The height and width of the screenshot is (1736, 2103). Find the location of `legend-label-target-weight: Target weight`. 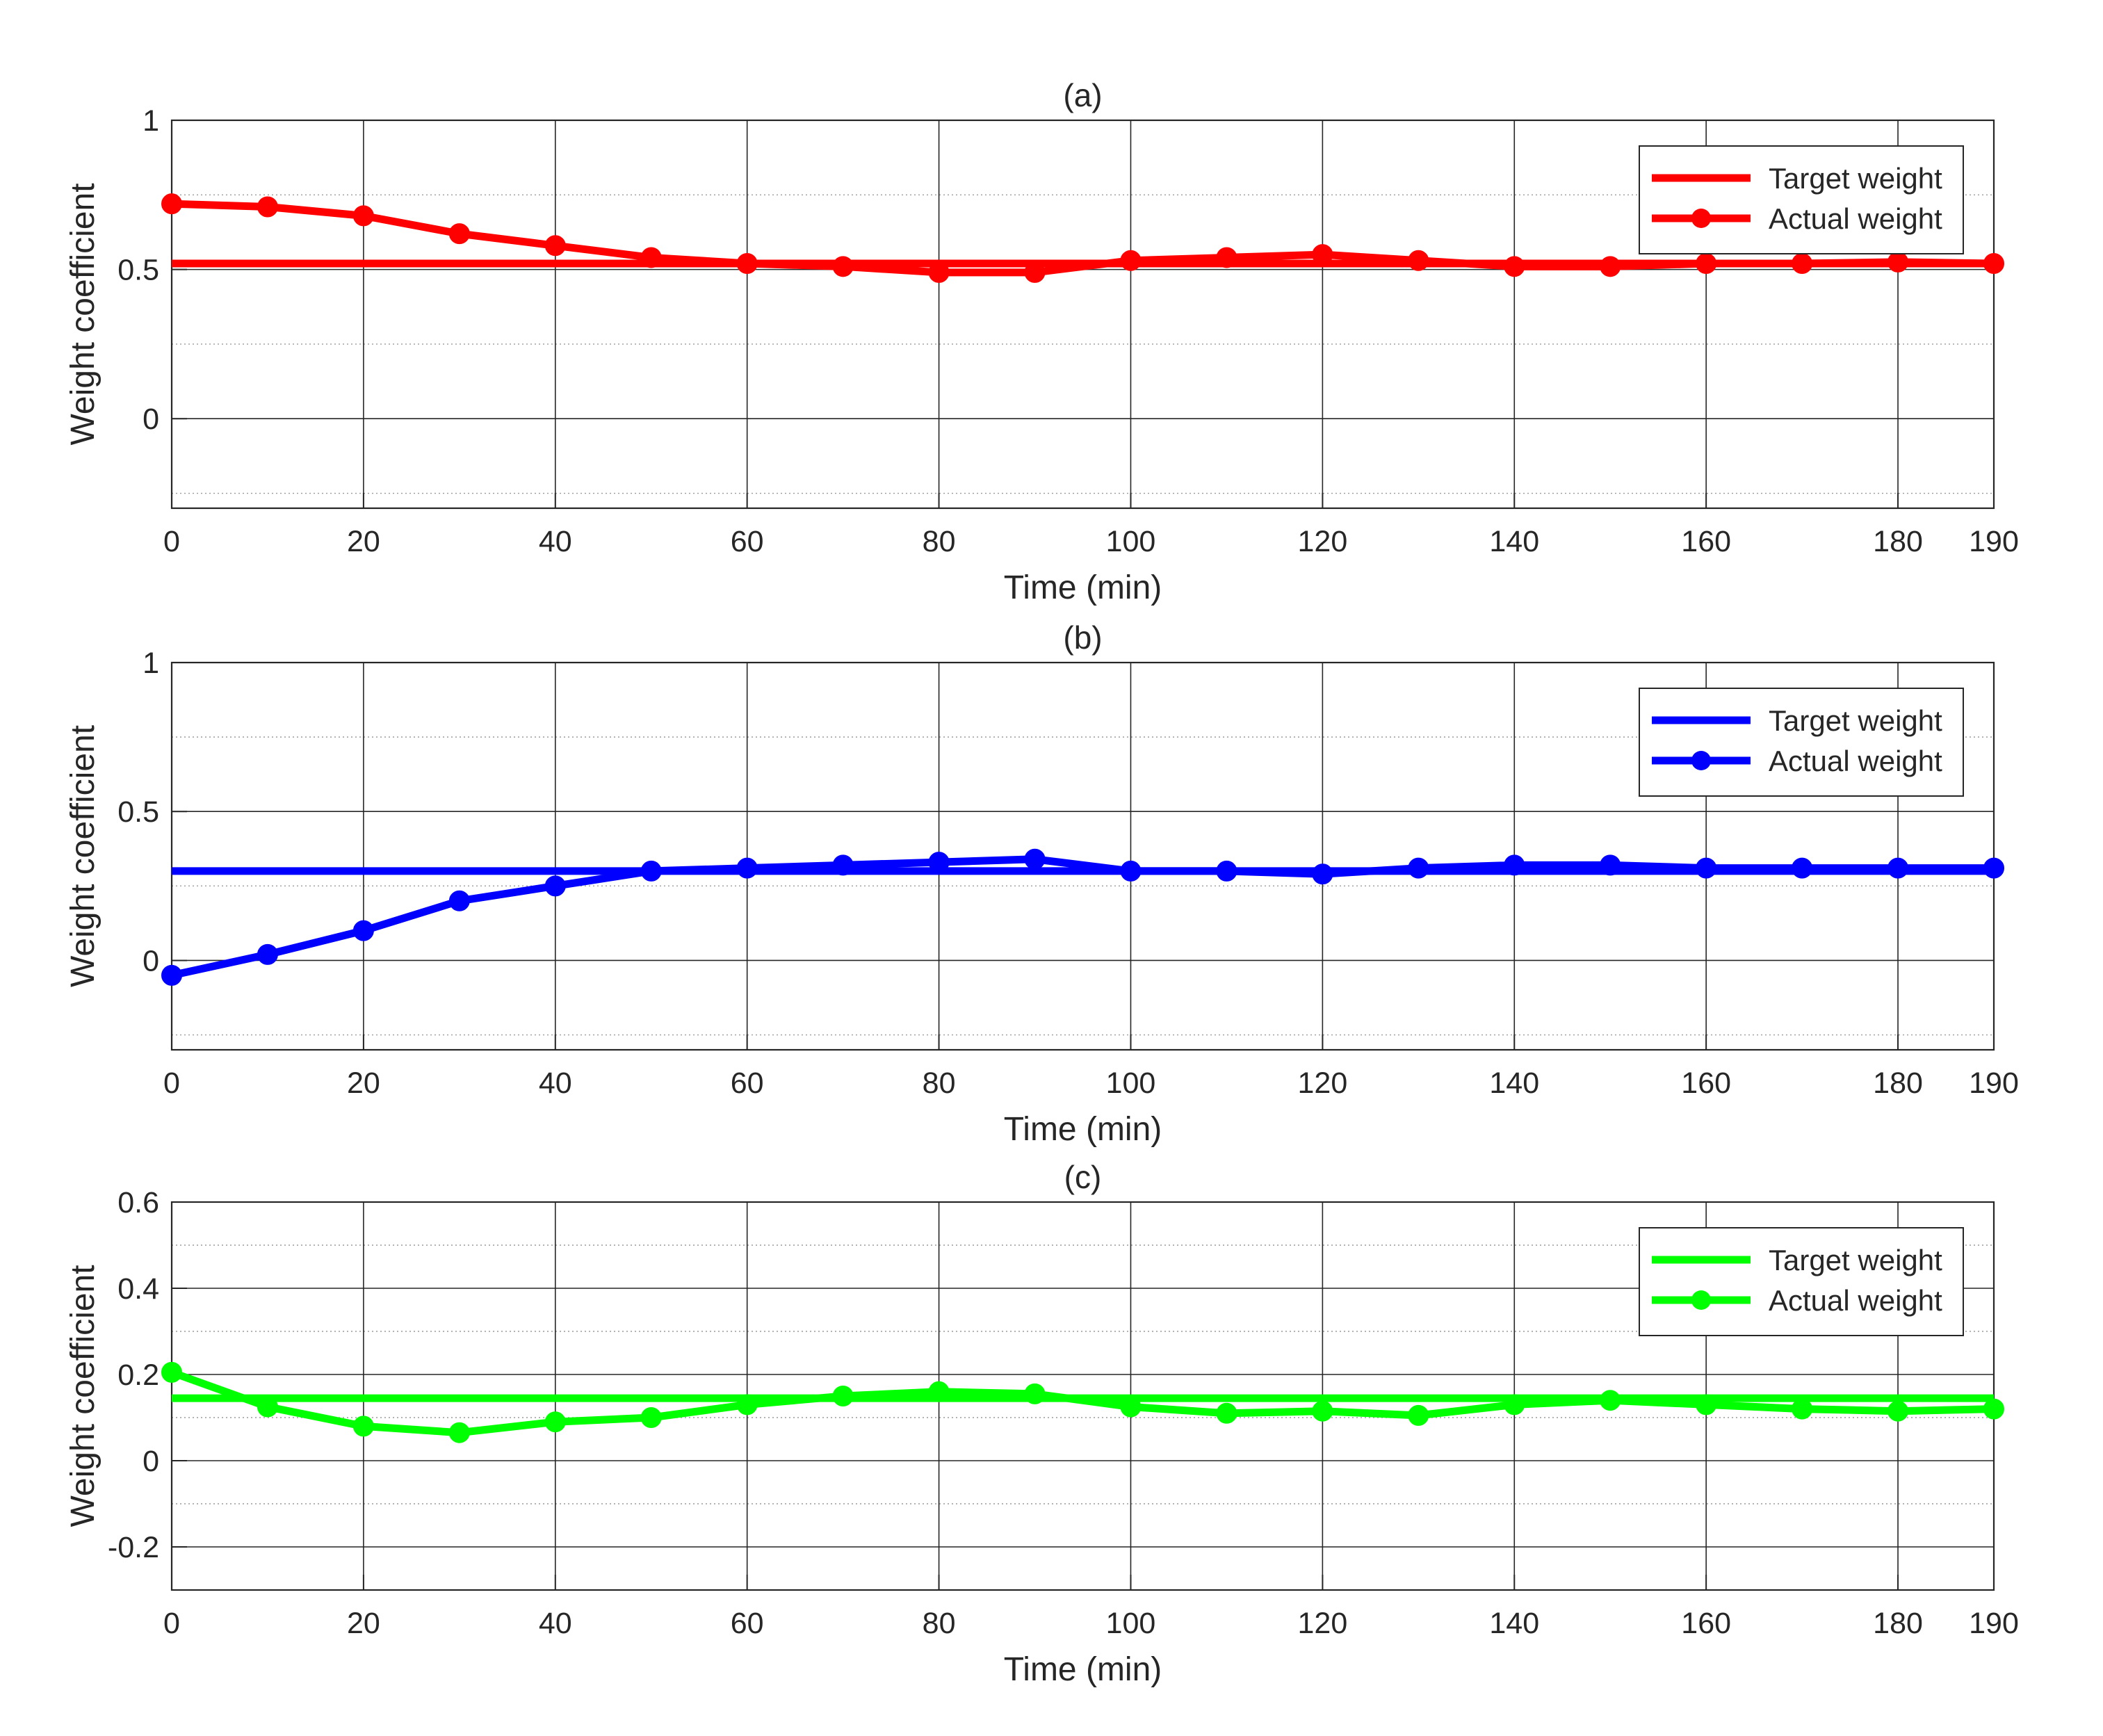

legend-label-target-weight: Target weight is located at coordinates (1855, 178).